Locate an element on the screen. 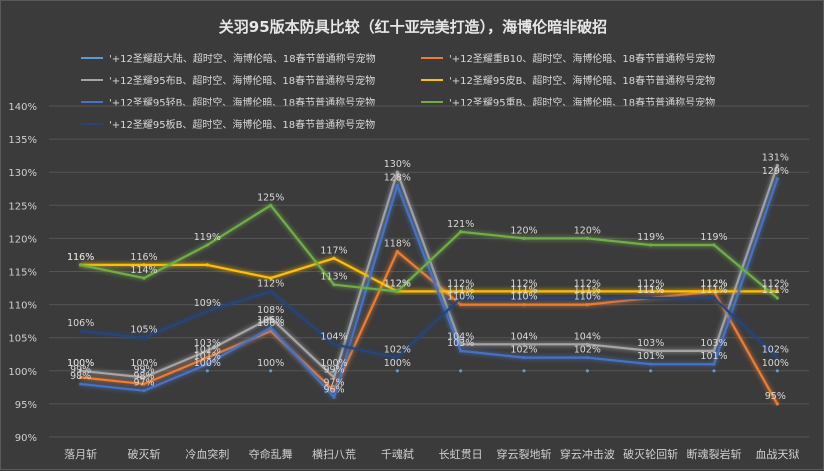 The image size is (824, 471). y-tick-label: 105% is located at coordinates (22, 339).